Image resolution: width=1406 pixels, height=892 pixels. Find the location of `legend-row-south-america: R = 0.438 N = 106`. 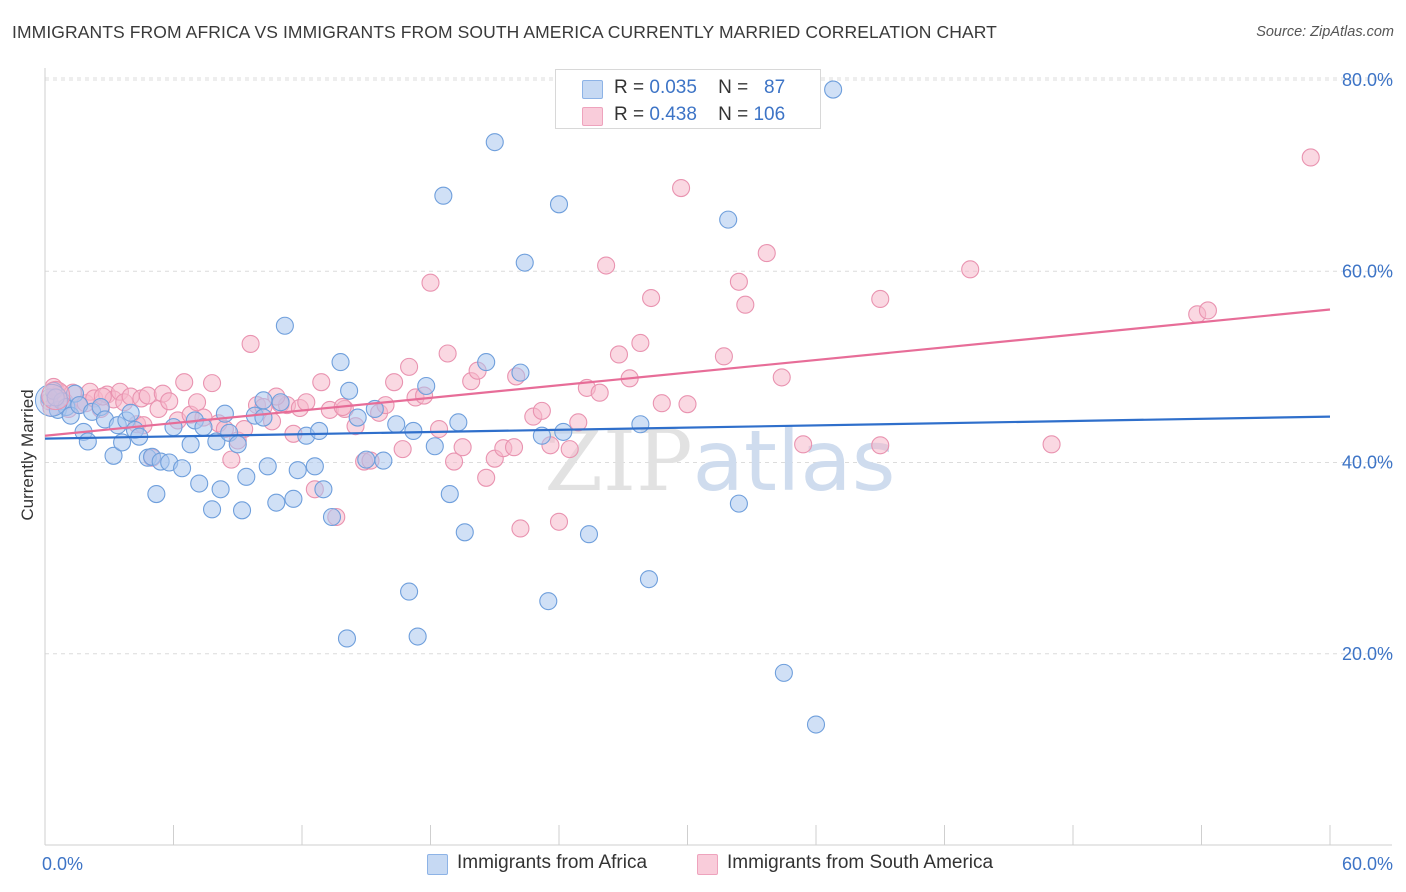

legend-row-south-america: R = 0.438 N = 106 is located at coordinates (688, 115).